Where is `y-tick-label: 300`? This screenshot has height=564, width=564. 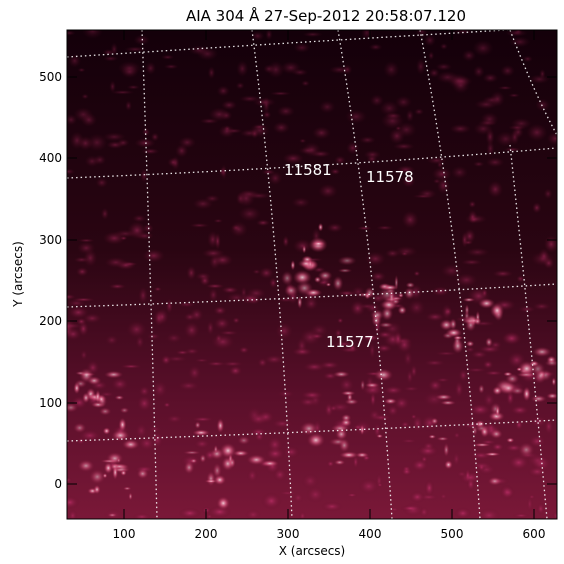
y-tick-label: 300 is located at coordinates (50, 240).